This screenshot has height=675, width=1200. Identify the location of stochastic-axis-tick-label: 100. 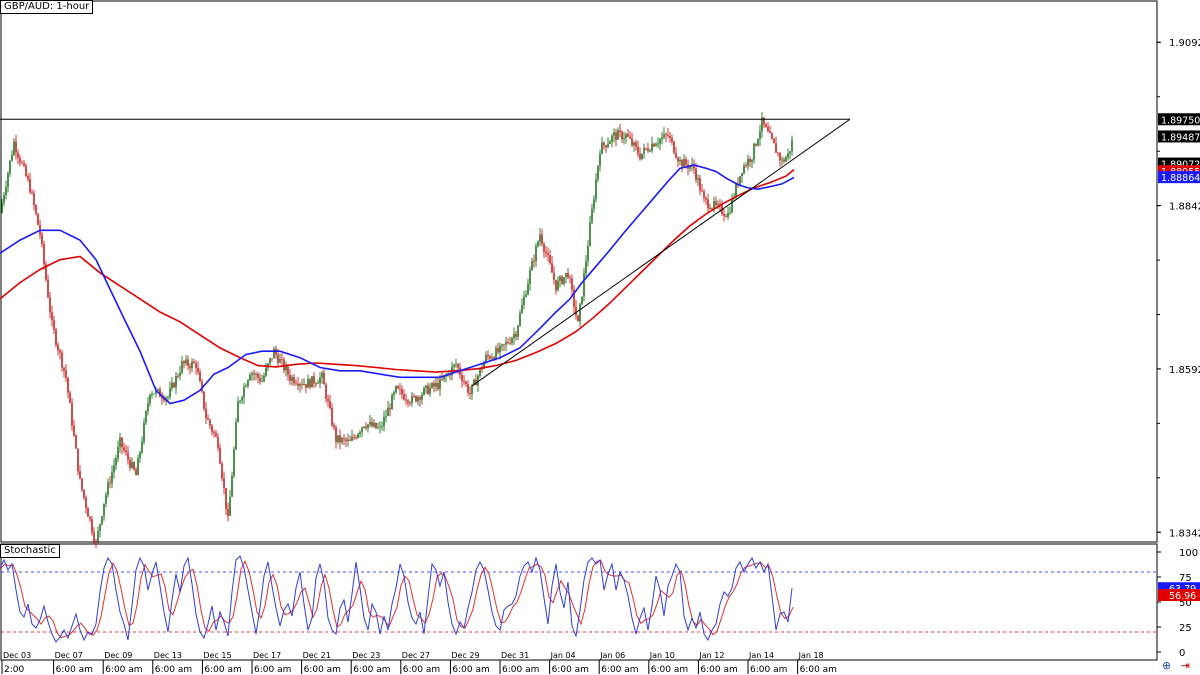
(1188, 553).